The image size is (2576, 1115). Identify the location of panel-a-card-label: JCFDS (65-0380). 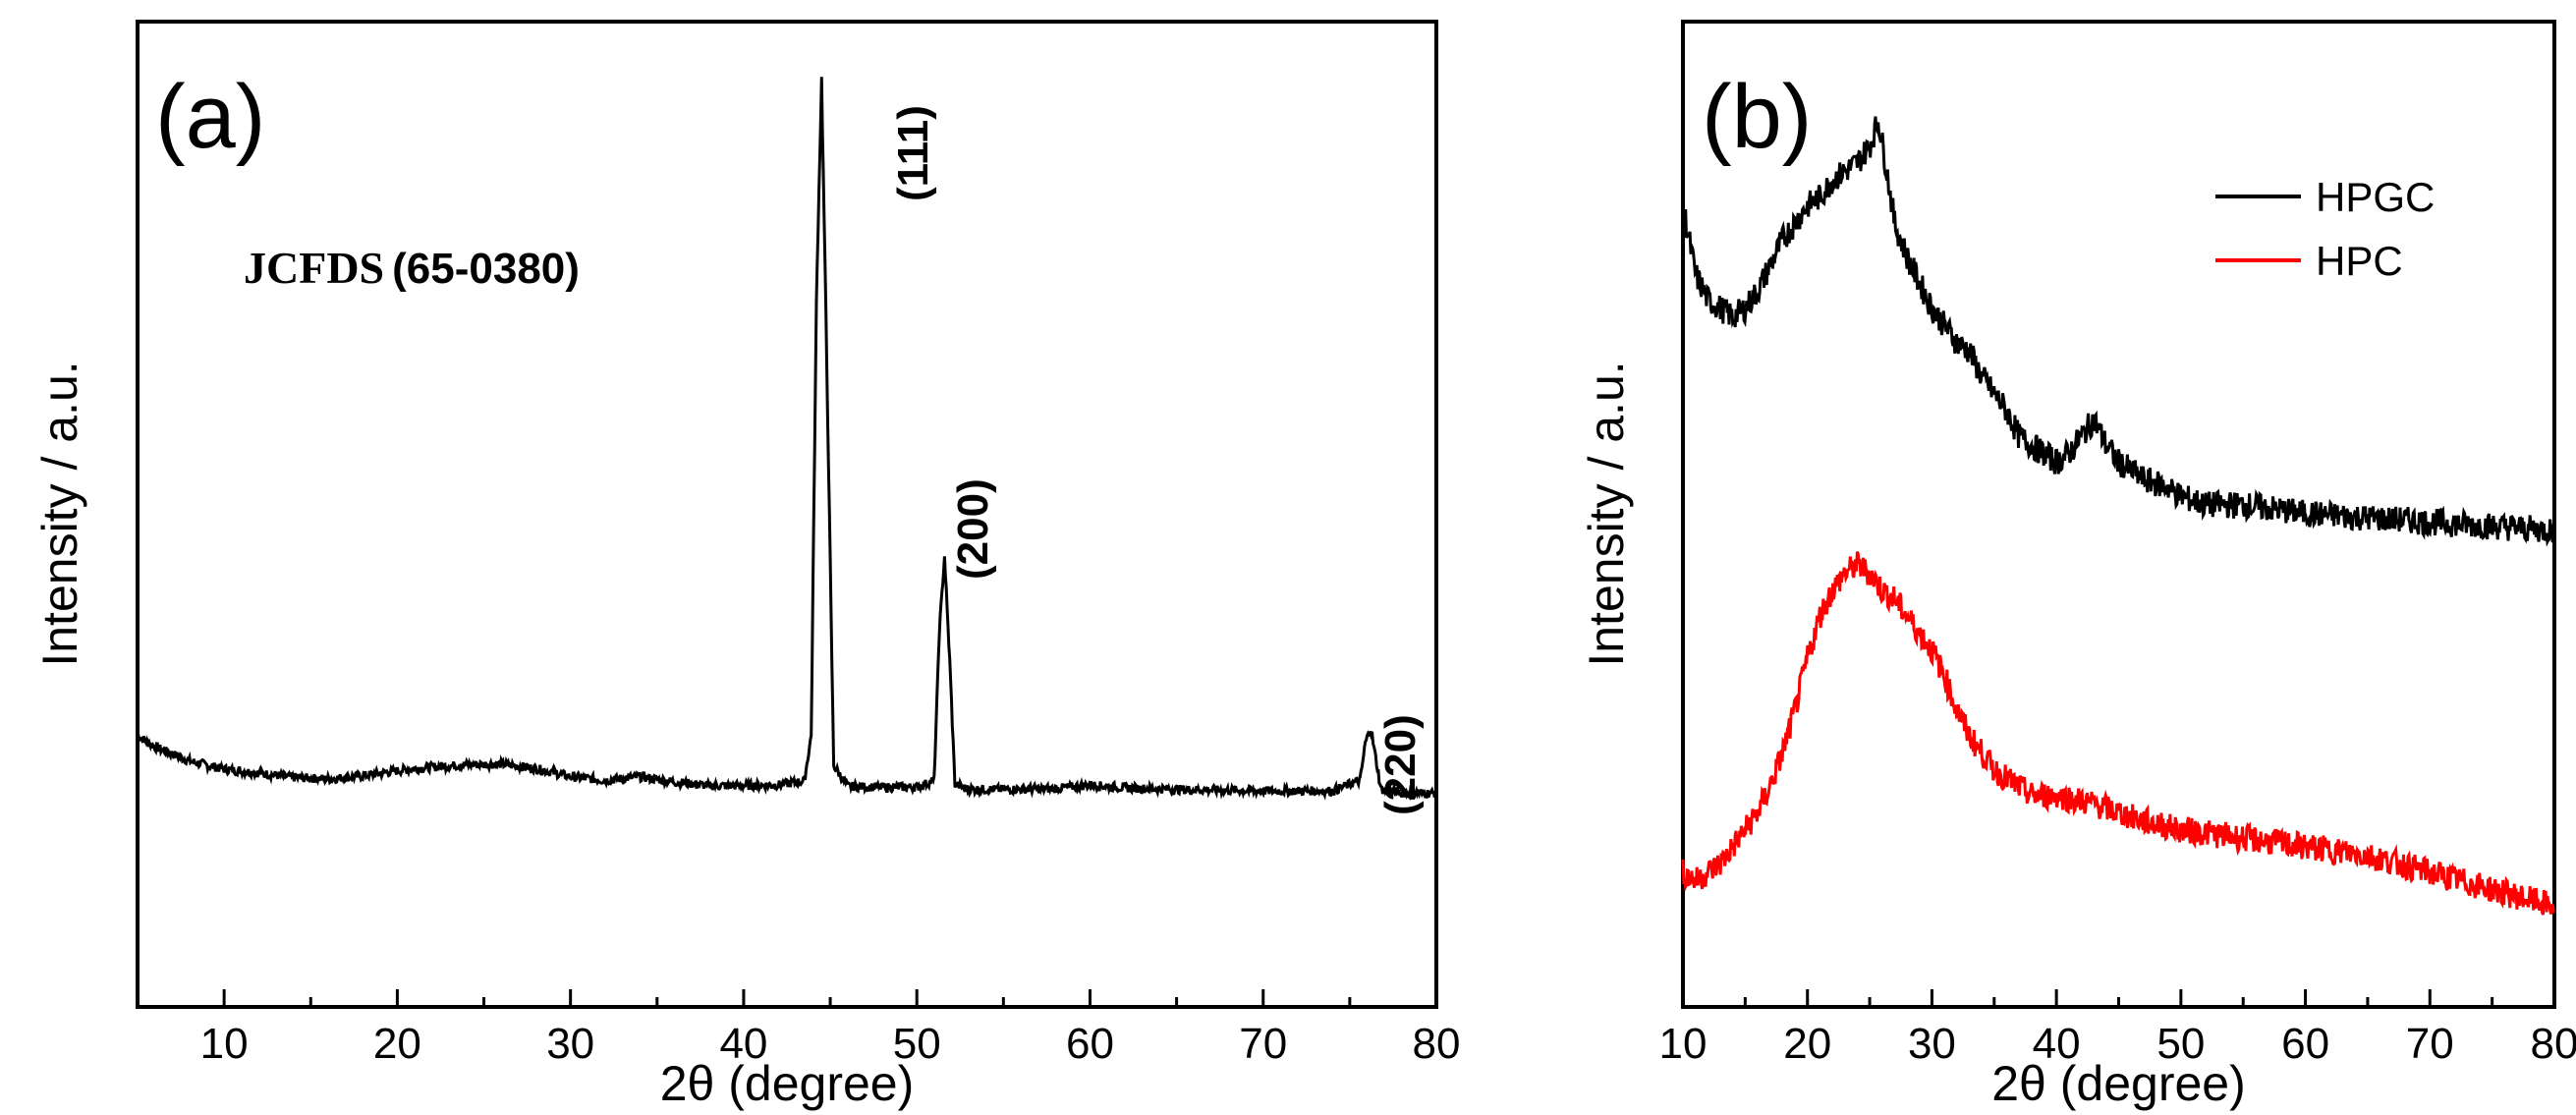
(412, 268).